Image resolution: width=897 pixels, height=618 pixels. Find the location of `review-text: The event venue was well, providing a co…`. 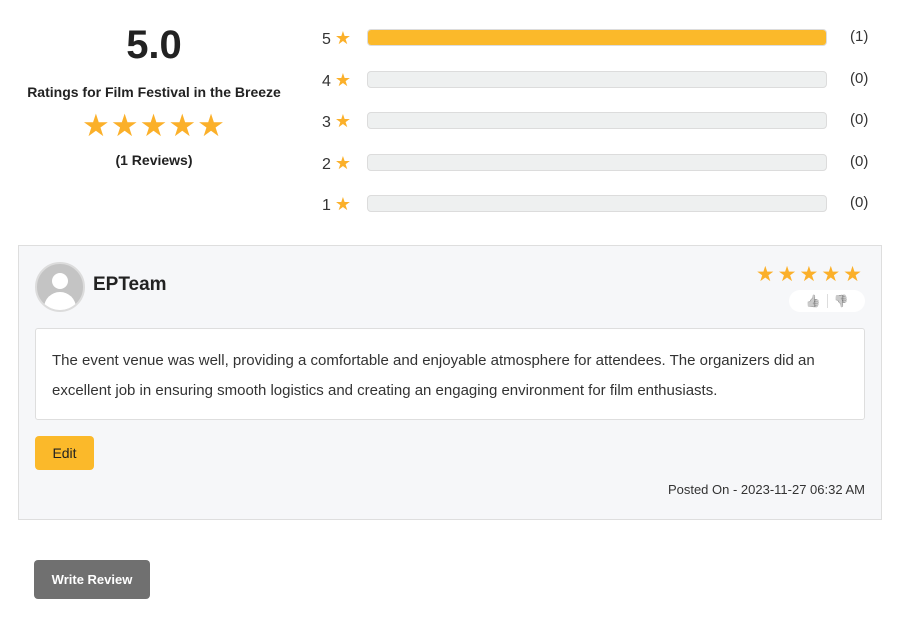

review-text: The event venue was well, providing a co… is located at coordinates (450, 374).